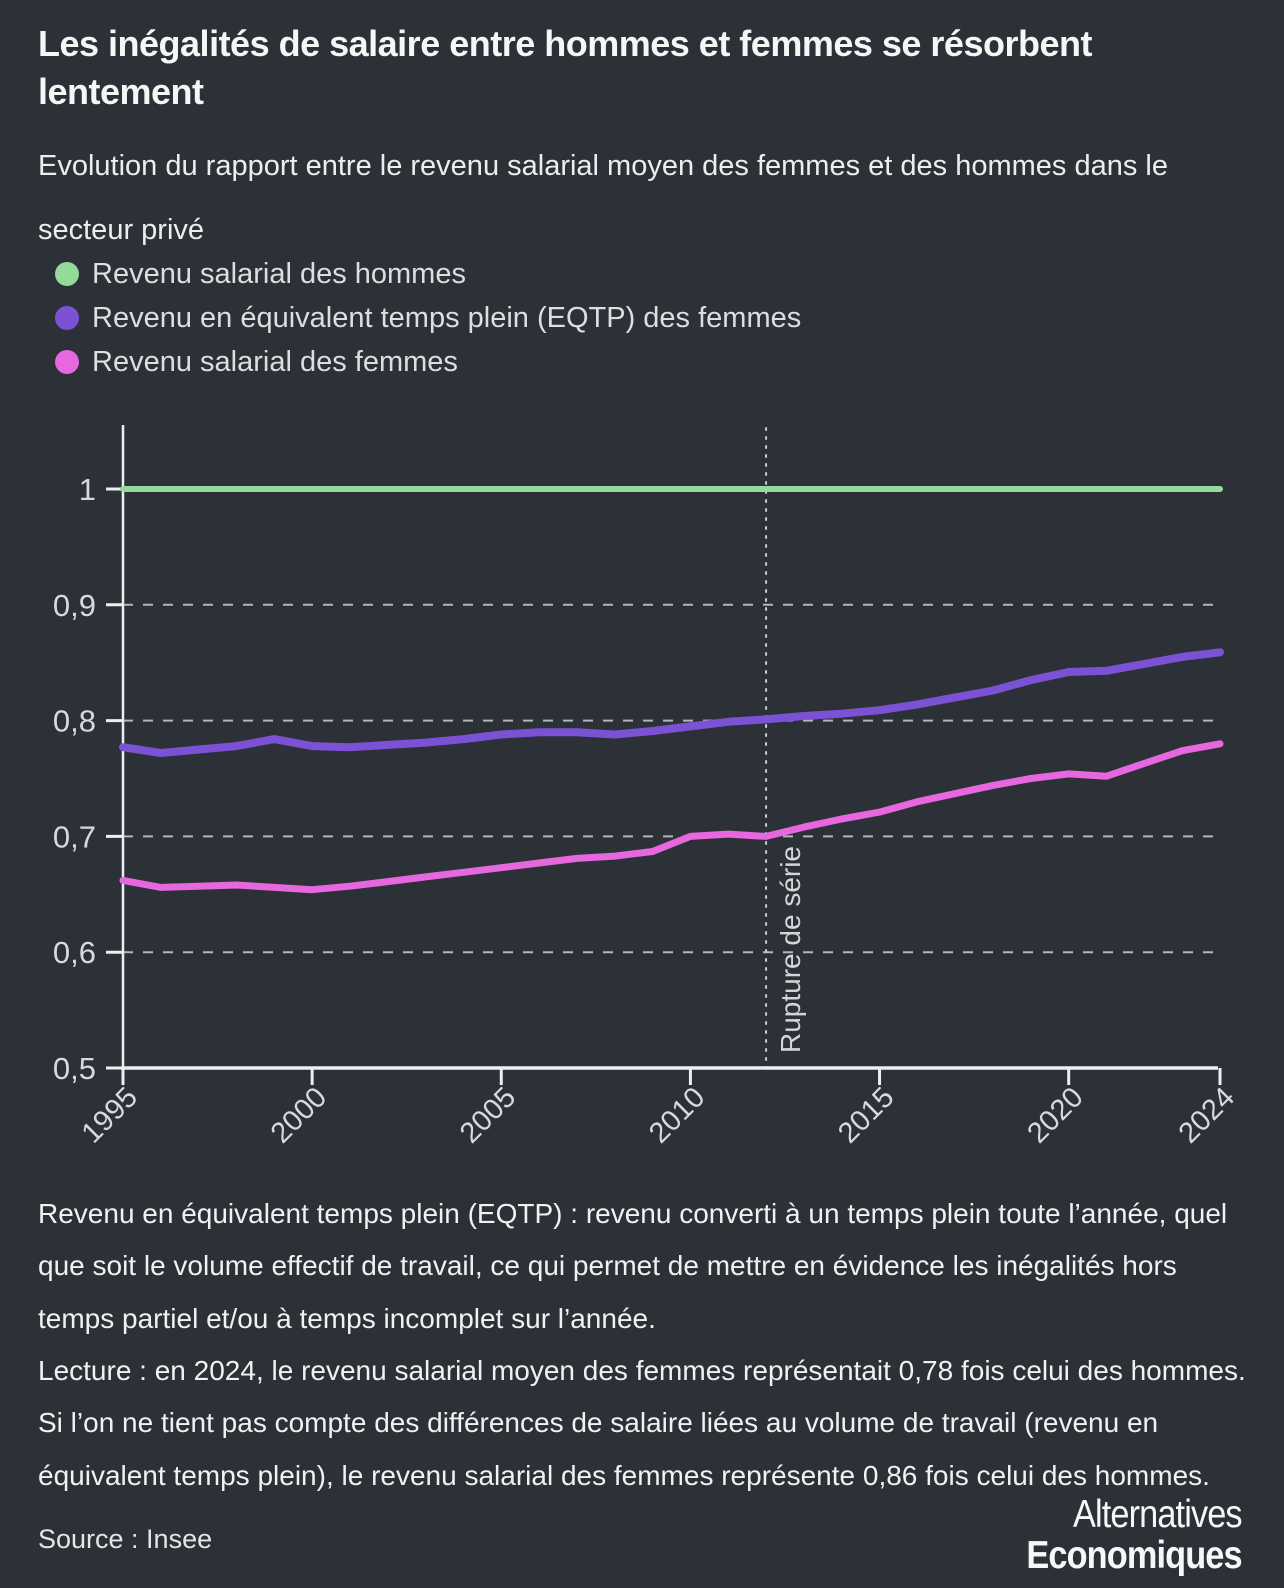  What do you see at coordinates (279, 273) in the screenshot?
I see `legend-label-hommes: Revenu salarial des hommes` at bounding box center [279, 273].